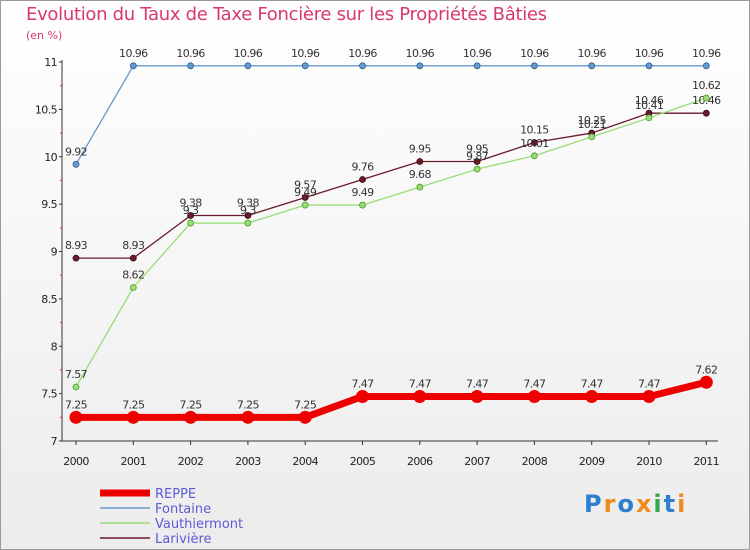  Describe the element at coordinates (626, 504) in the screenshot. I see `logo-letter: o` at that location.